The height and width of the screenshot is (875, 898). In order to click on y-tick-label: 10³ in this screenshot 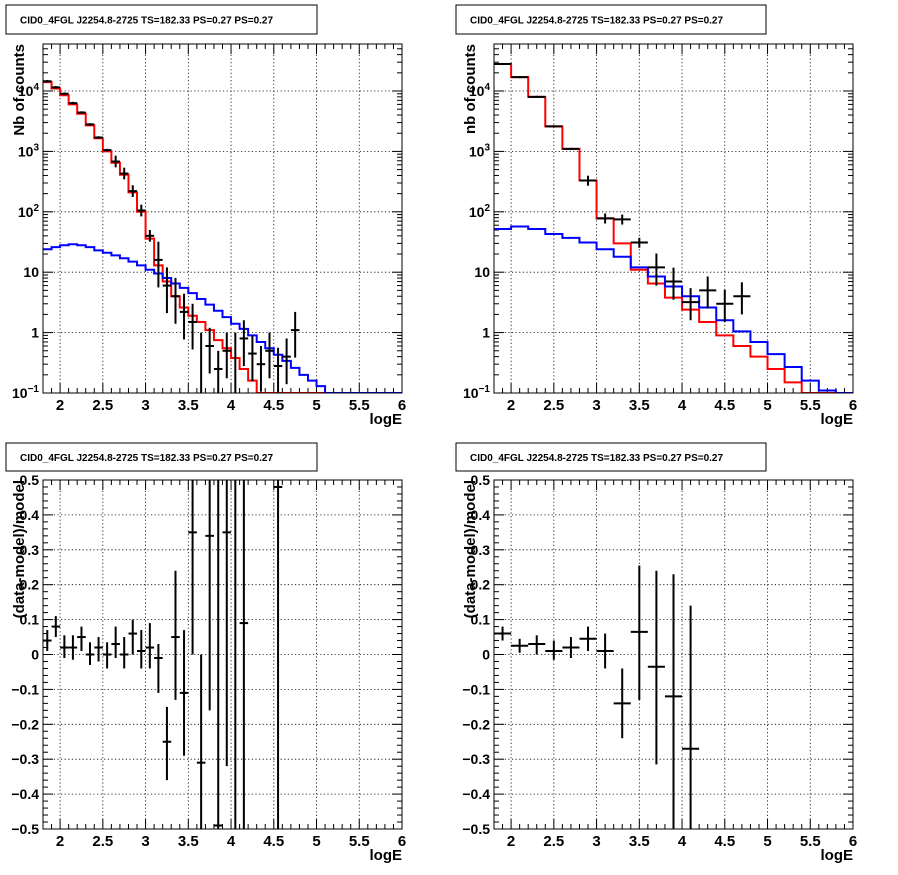, I will do `click(480, 150)`.